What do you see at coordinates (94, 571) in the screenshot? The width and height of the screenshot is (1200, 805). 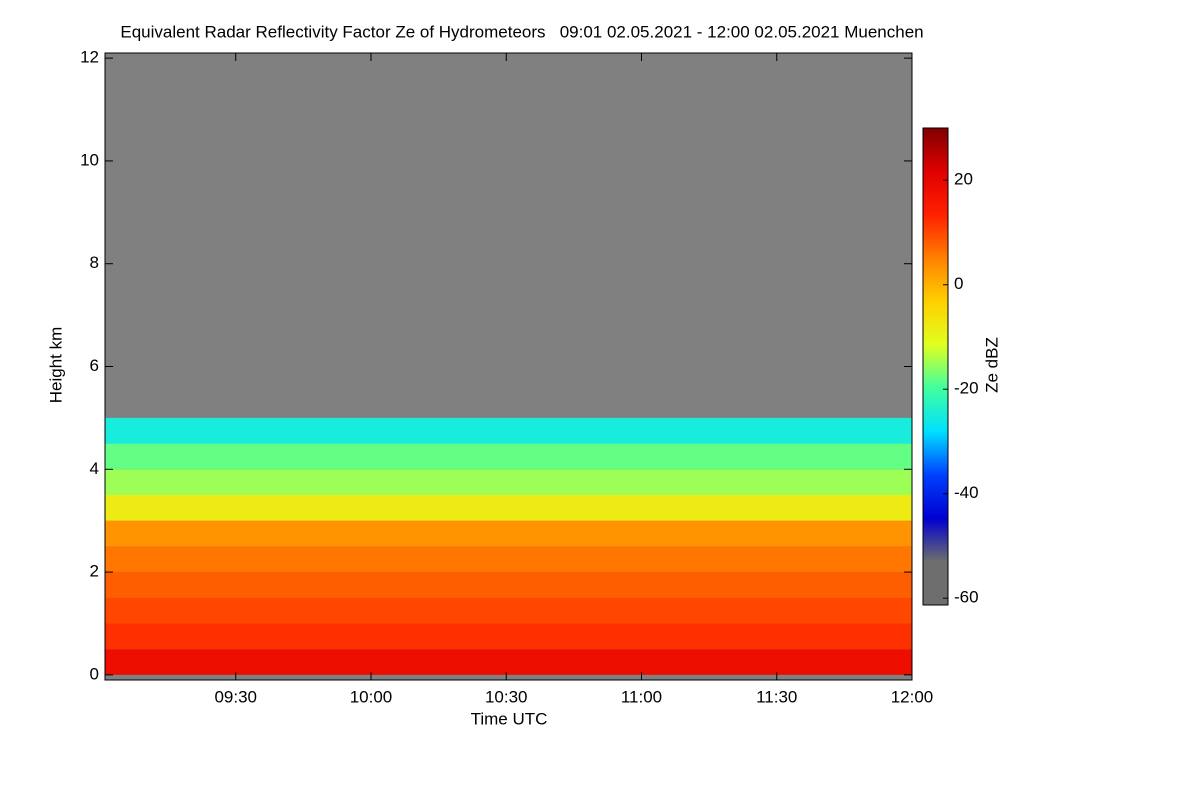 I see `y-tick-label: 2` at bounding box center [94, 571].